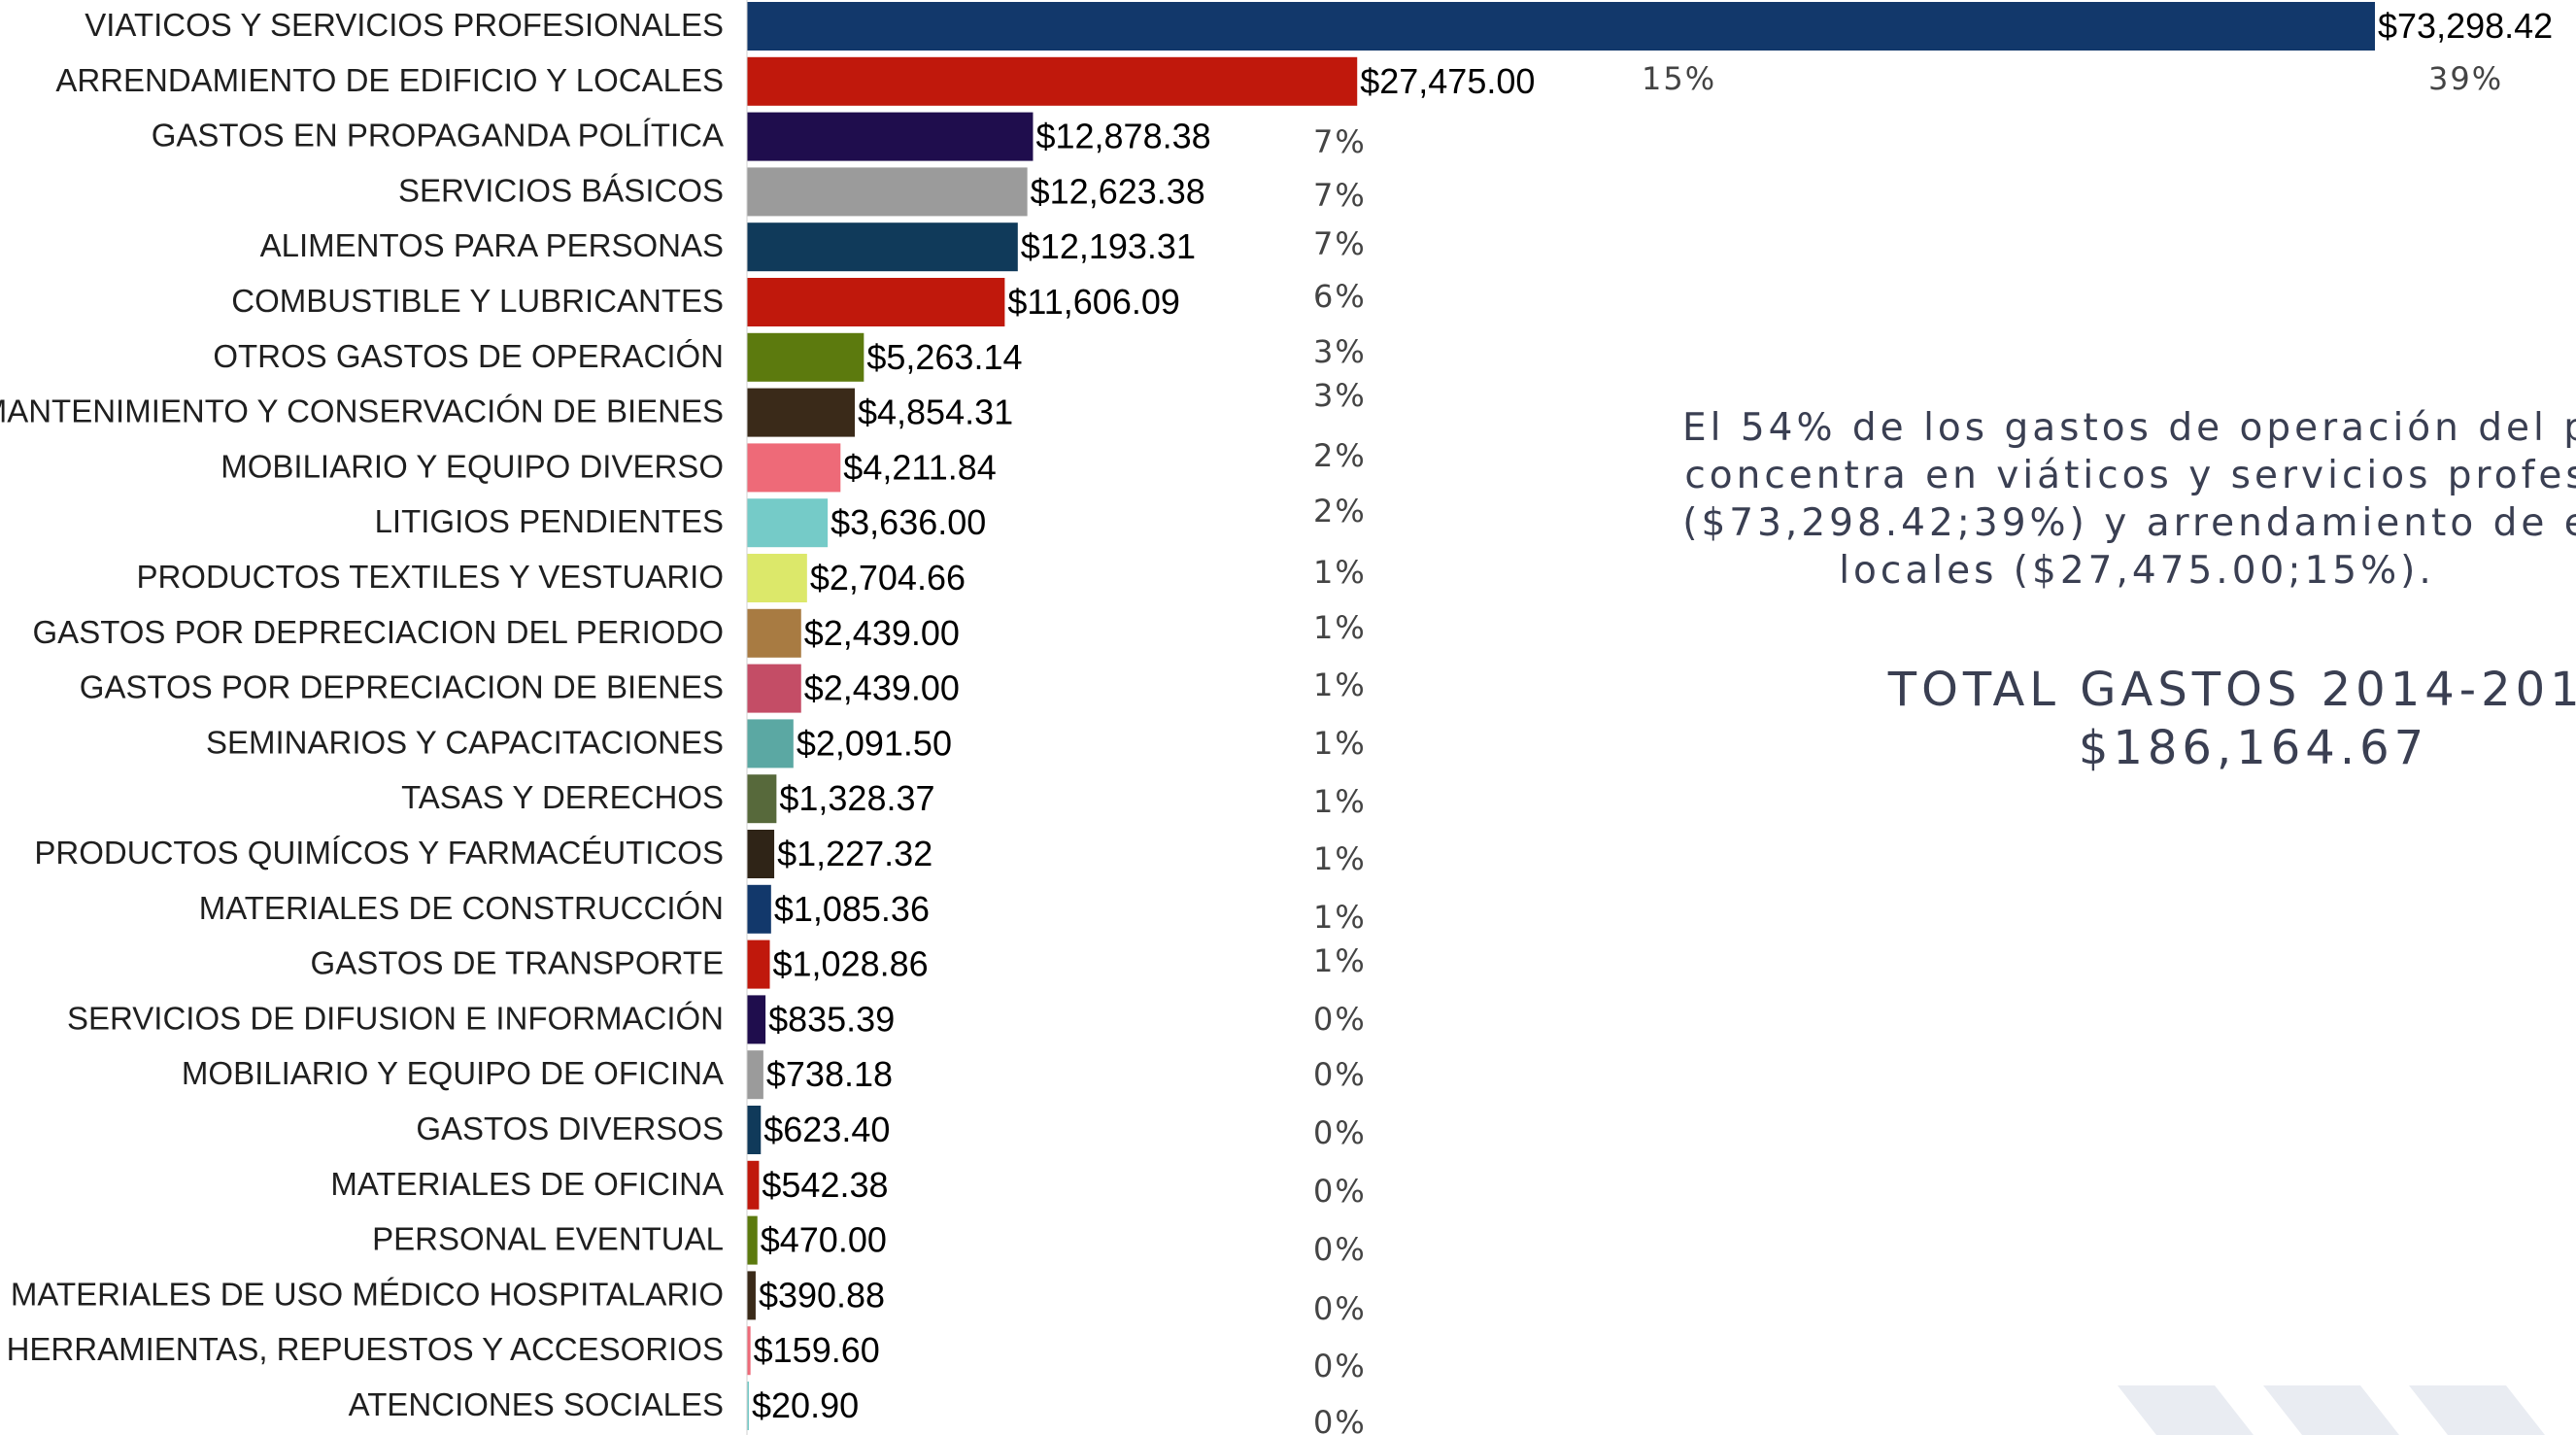  What do you see at coordinates (1118, 191) in the screenshot?
I see `value-label: $12,623.38` at bounding box center [1118, 191].